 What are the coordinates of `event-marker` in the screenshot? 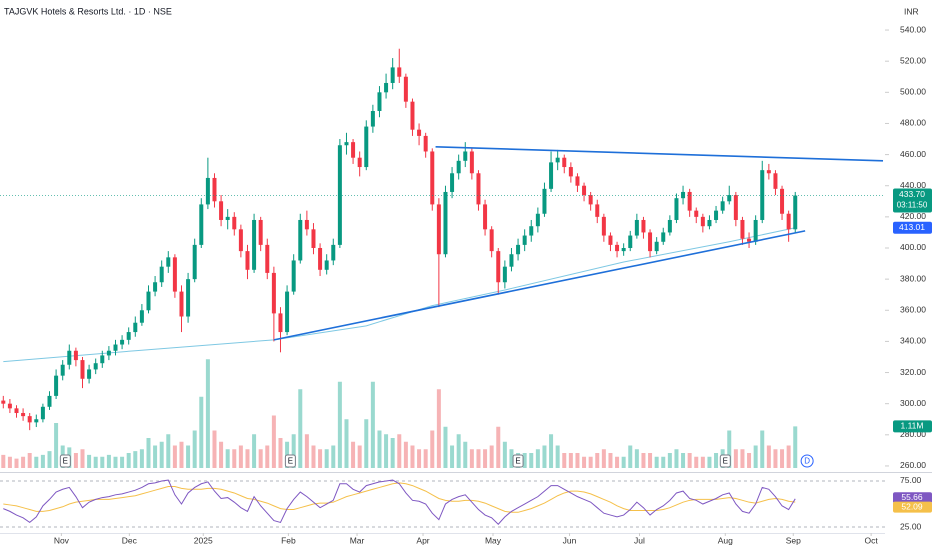 It's located at (725, 461).